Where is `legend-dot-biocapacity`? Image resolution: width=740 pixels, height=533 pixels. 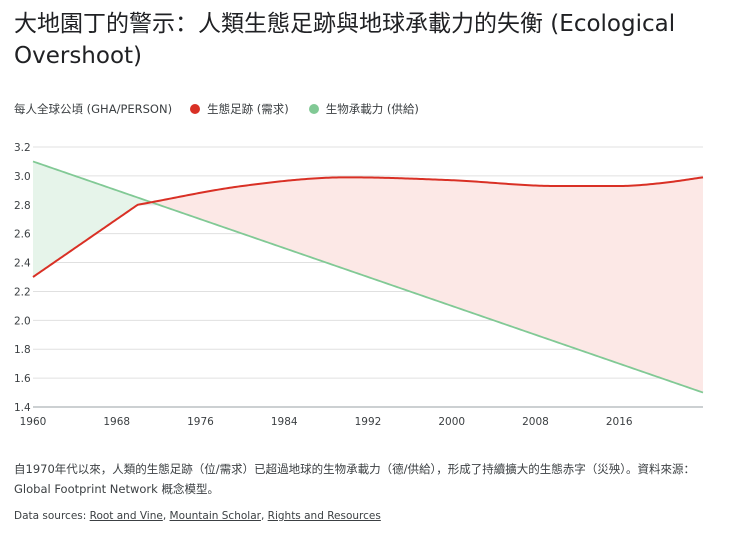 legend-dot-biocapacity is located at coordinates (313, 109).